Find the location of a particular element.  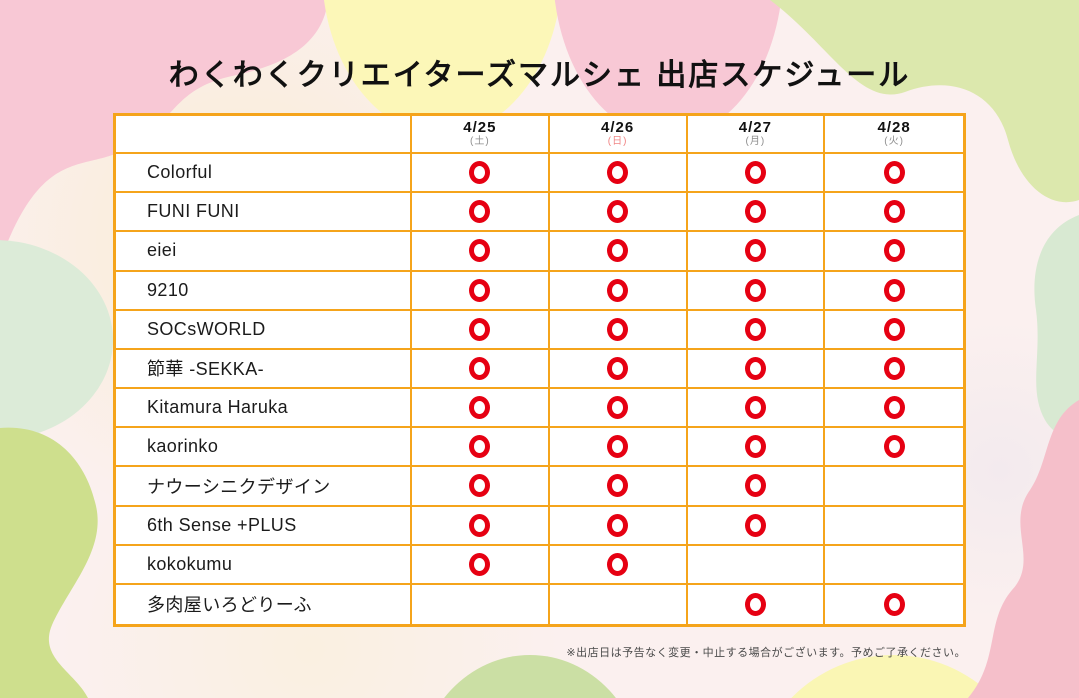

date-label: 4/26 is located at coordinates (618, 127).